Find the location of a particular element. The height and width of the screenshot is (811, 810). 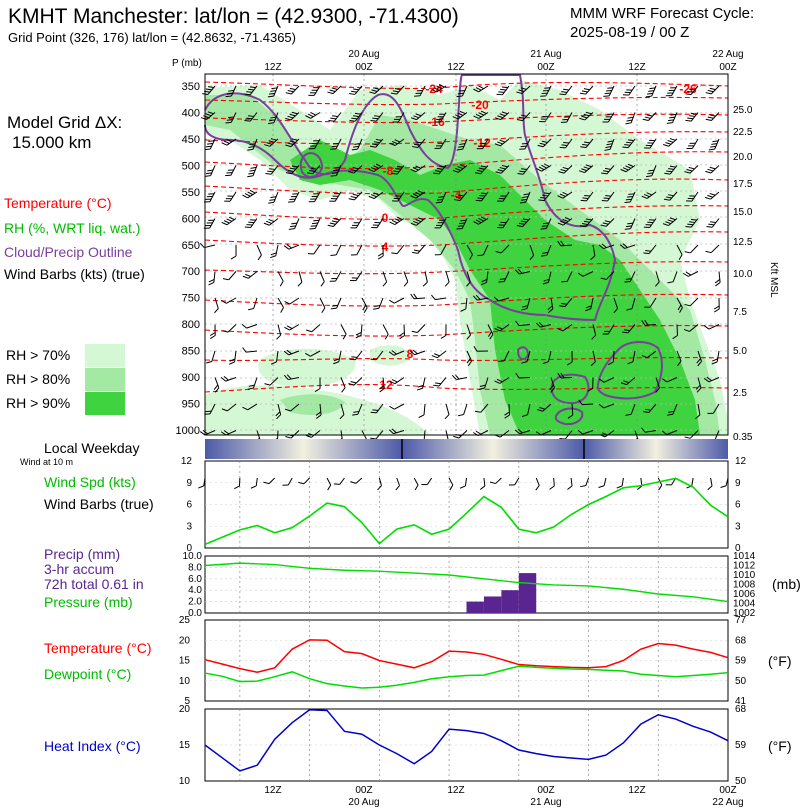

accum-label: 3-hr accum is located at coordinates (79, 569).